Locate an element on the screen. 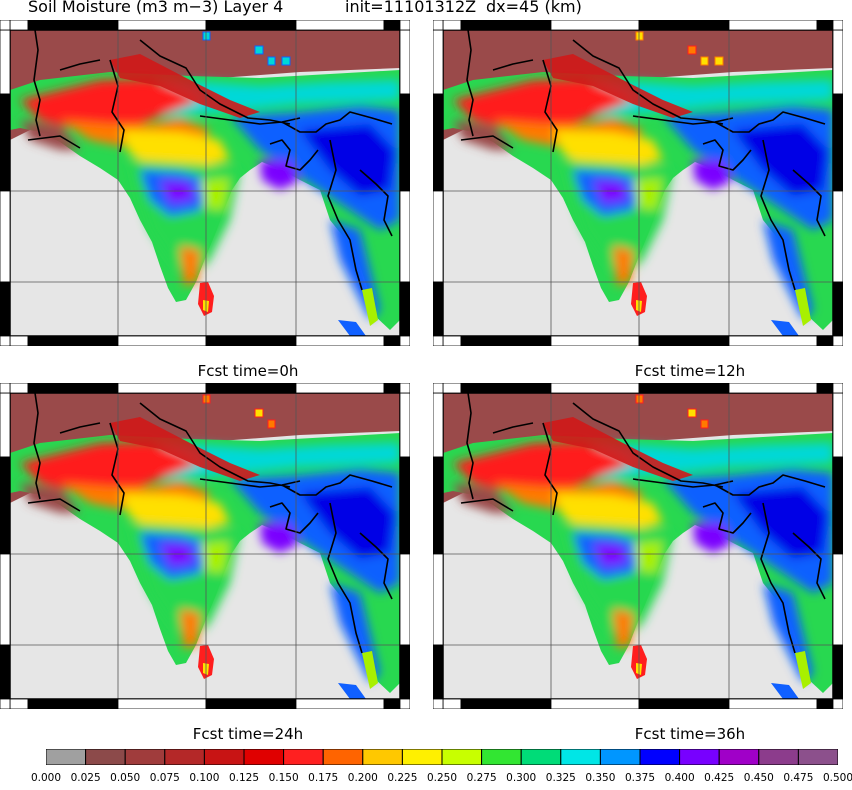 Image resolution: width=852 pixels, height=790 pixels. colorbar-tick-label: 0.000 is located at coordinates (46, 778).